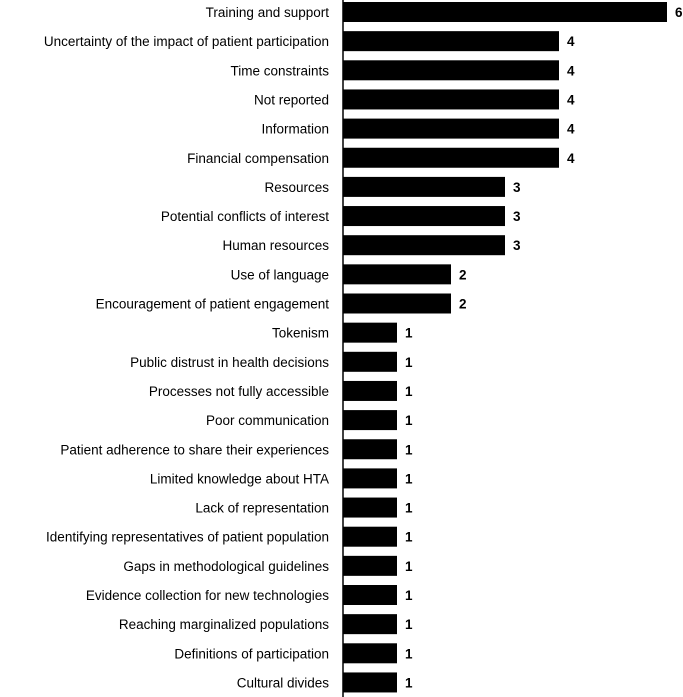  I want to click on category-label: Processes not fully accessible, so click(239, 391).